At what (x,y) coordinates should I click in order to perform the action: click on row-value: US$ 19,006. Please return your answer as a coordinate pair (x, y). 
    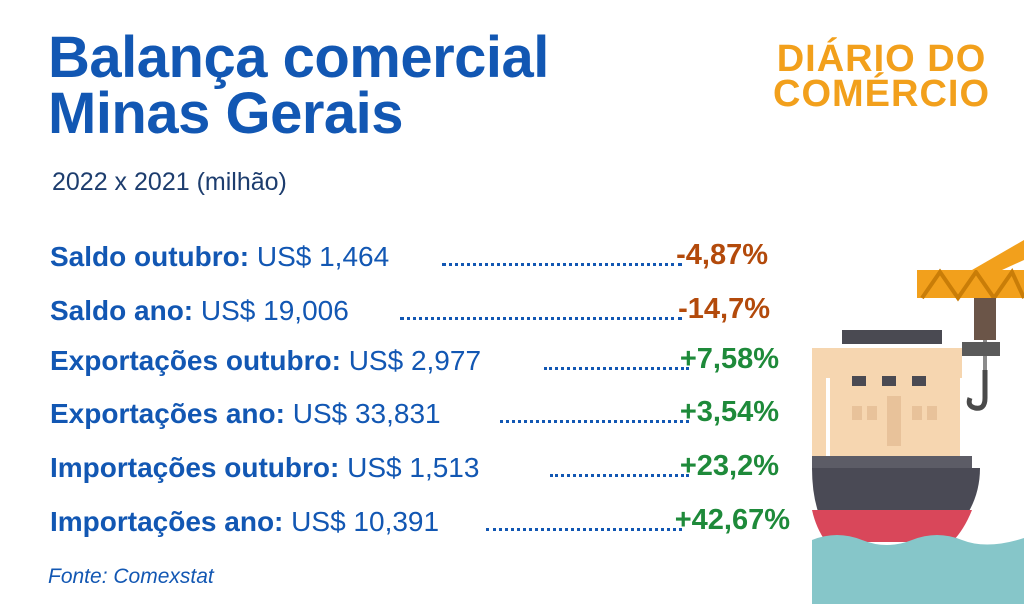
    Looking at the image, I should click on (274, 310).